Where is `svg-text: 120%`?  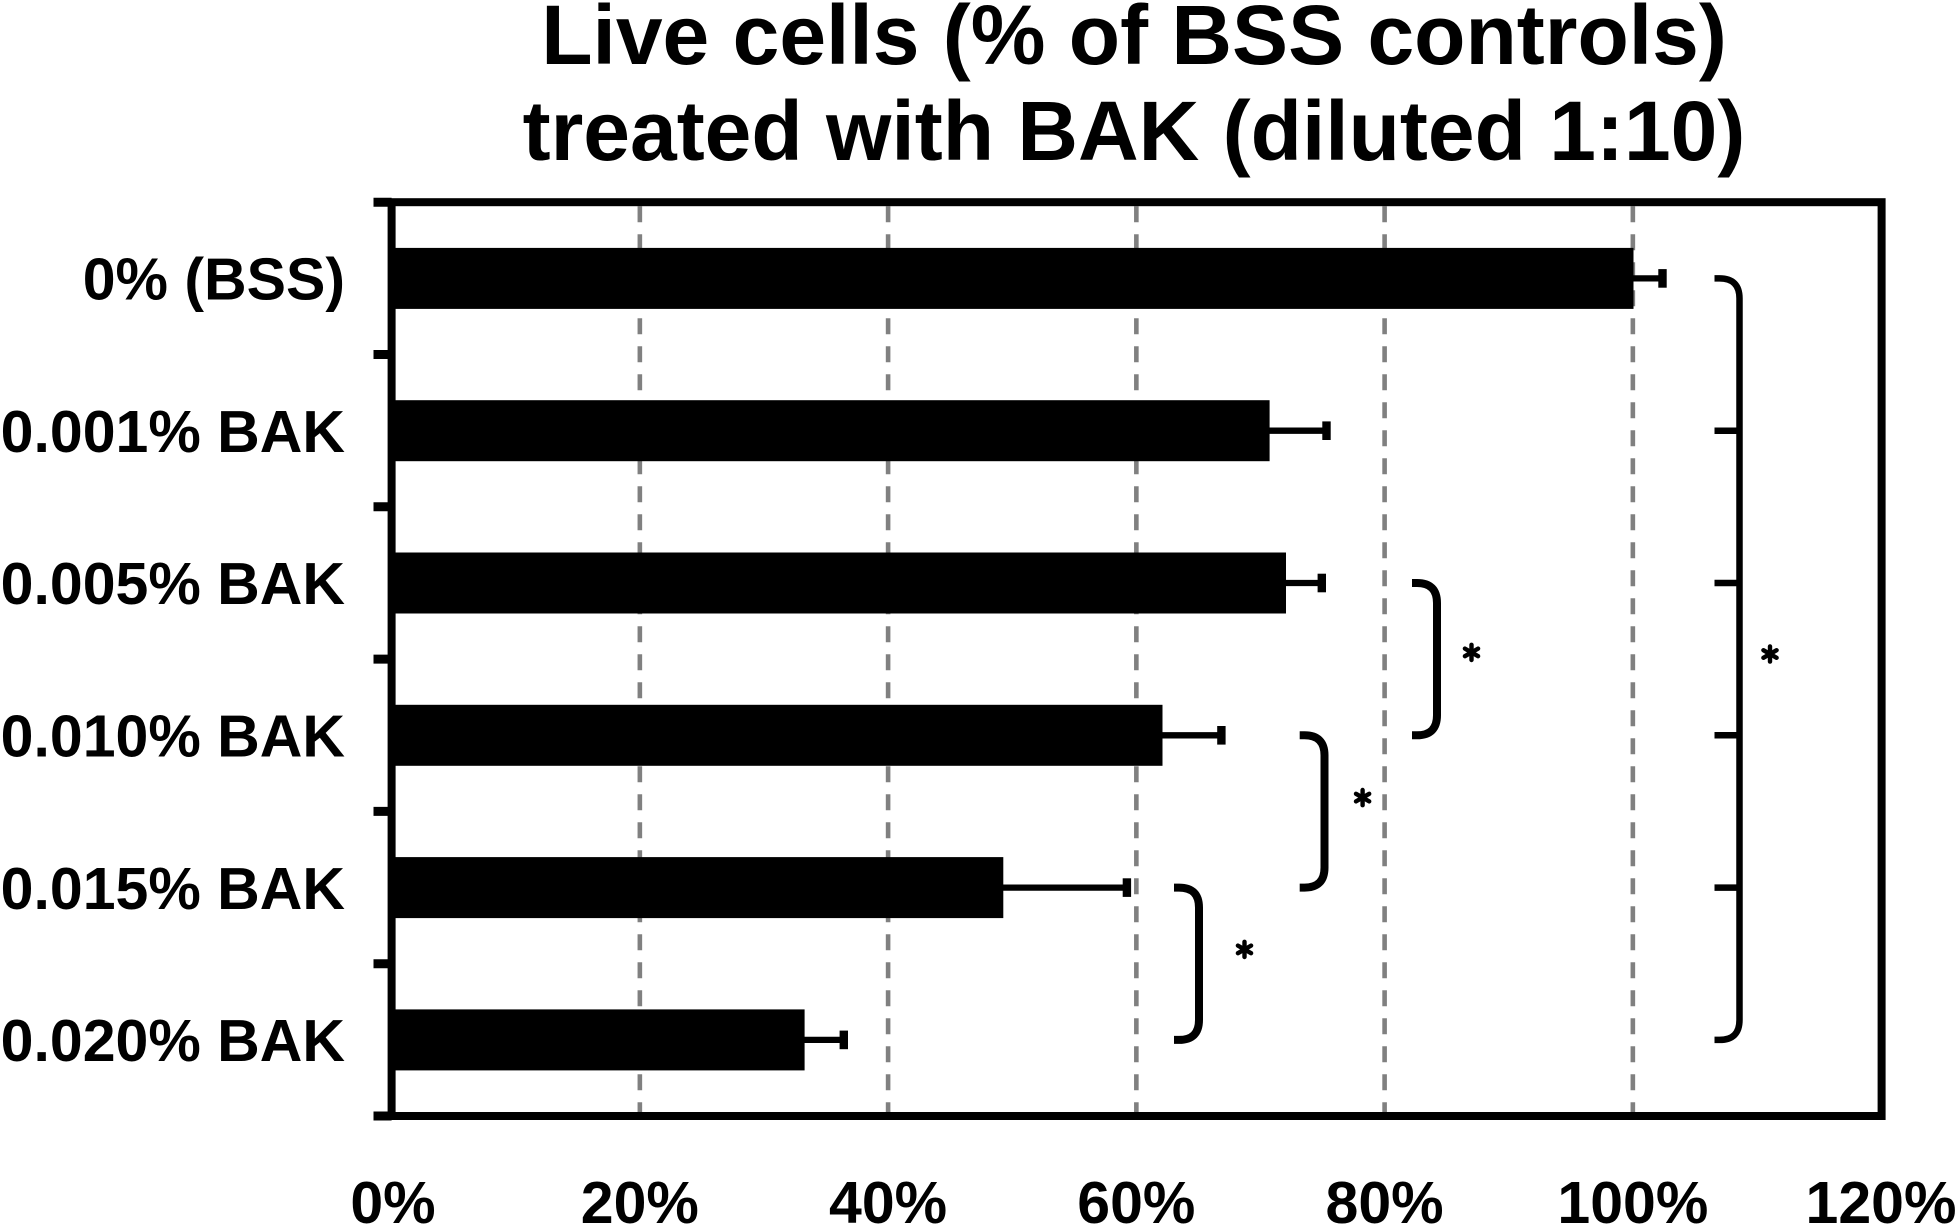
svg-text: 120% is located at coordinates (1881, 1198).